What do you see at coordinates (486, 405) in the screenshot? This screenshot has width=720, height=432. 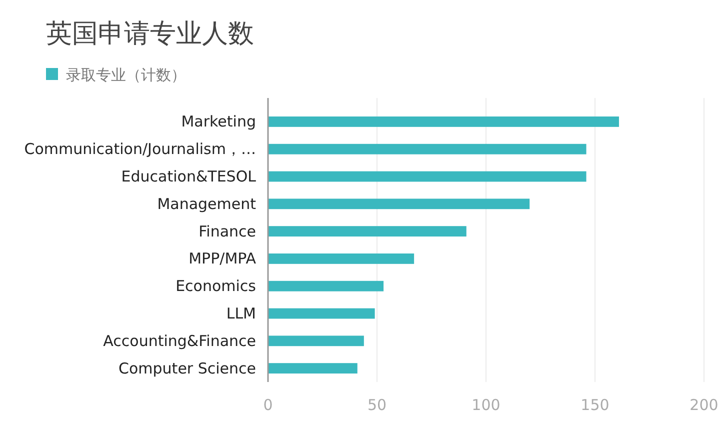 I see `x-tick-label: 100` at bounding box center [486, 405].